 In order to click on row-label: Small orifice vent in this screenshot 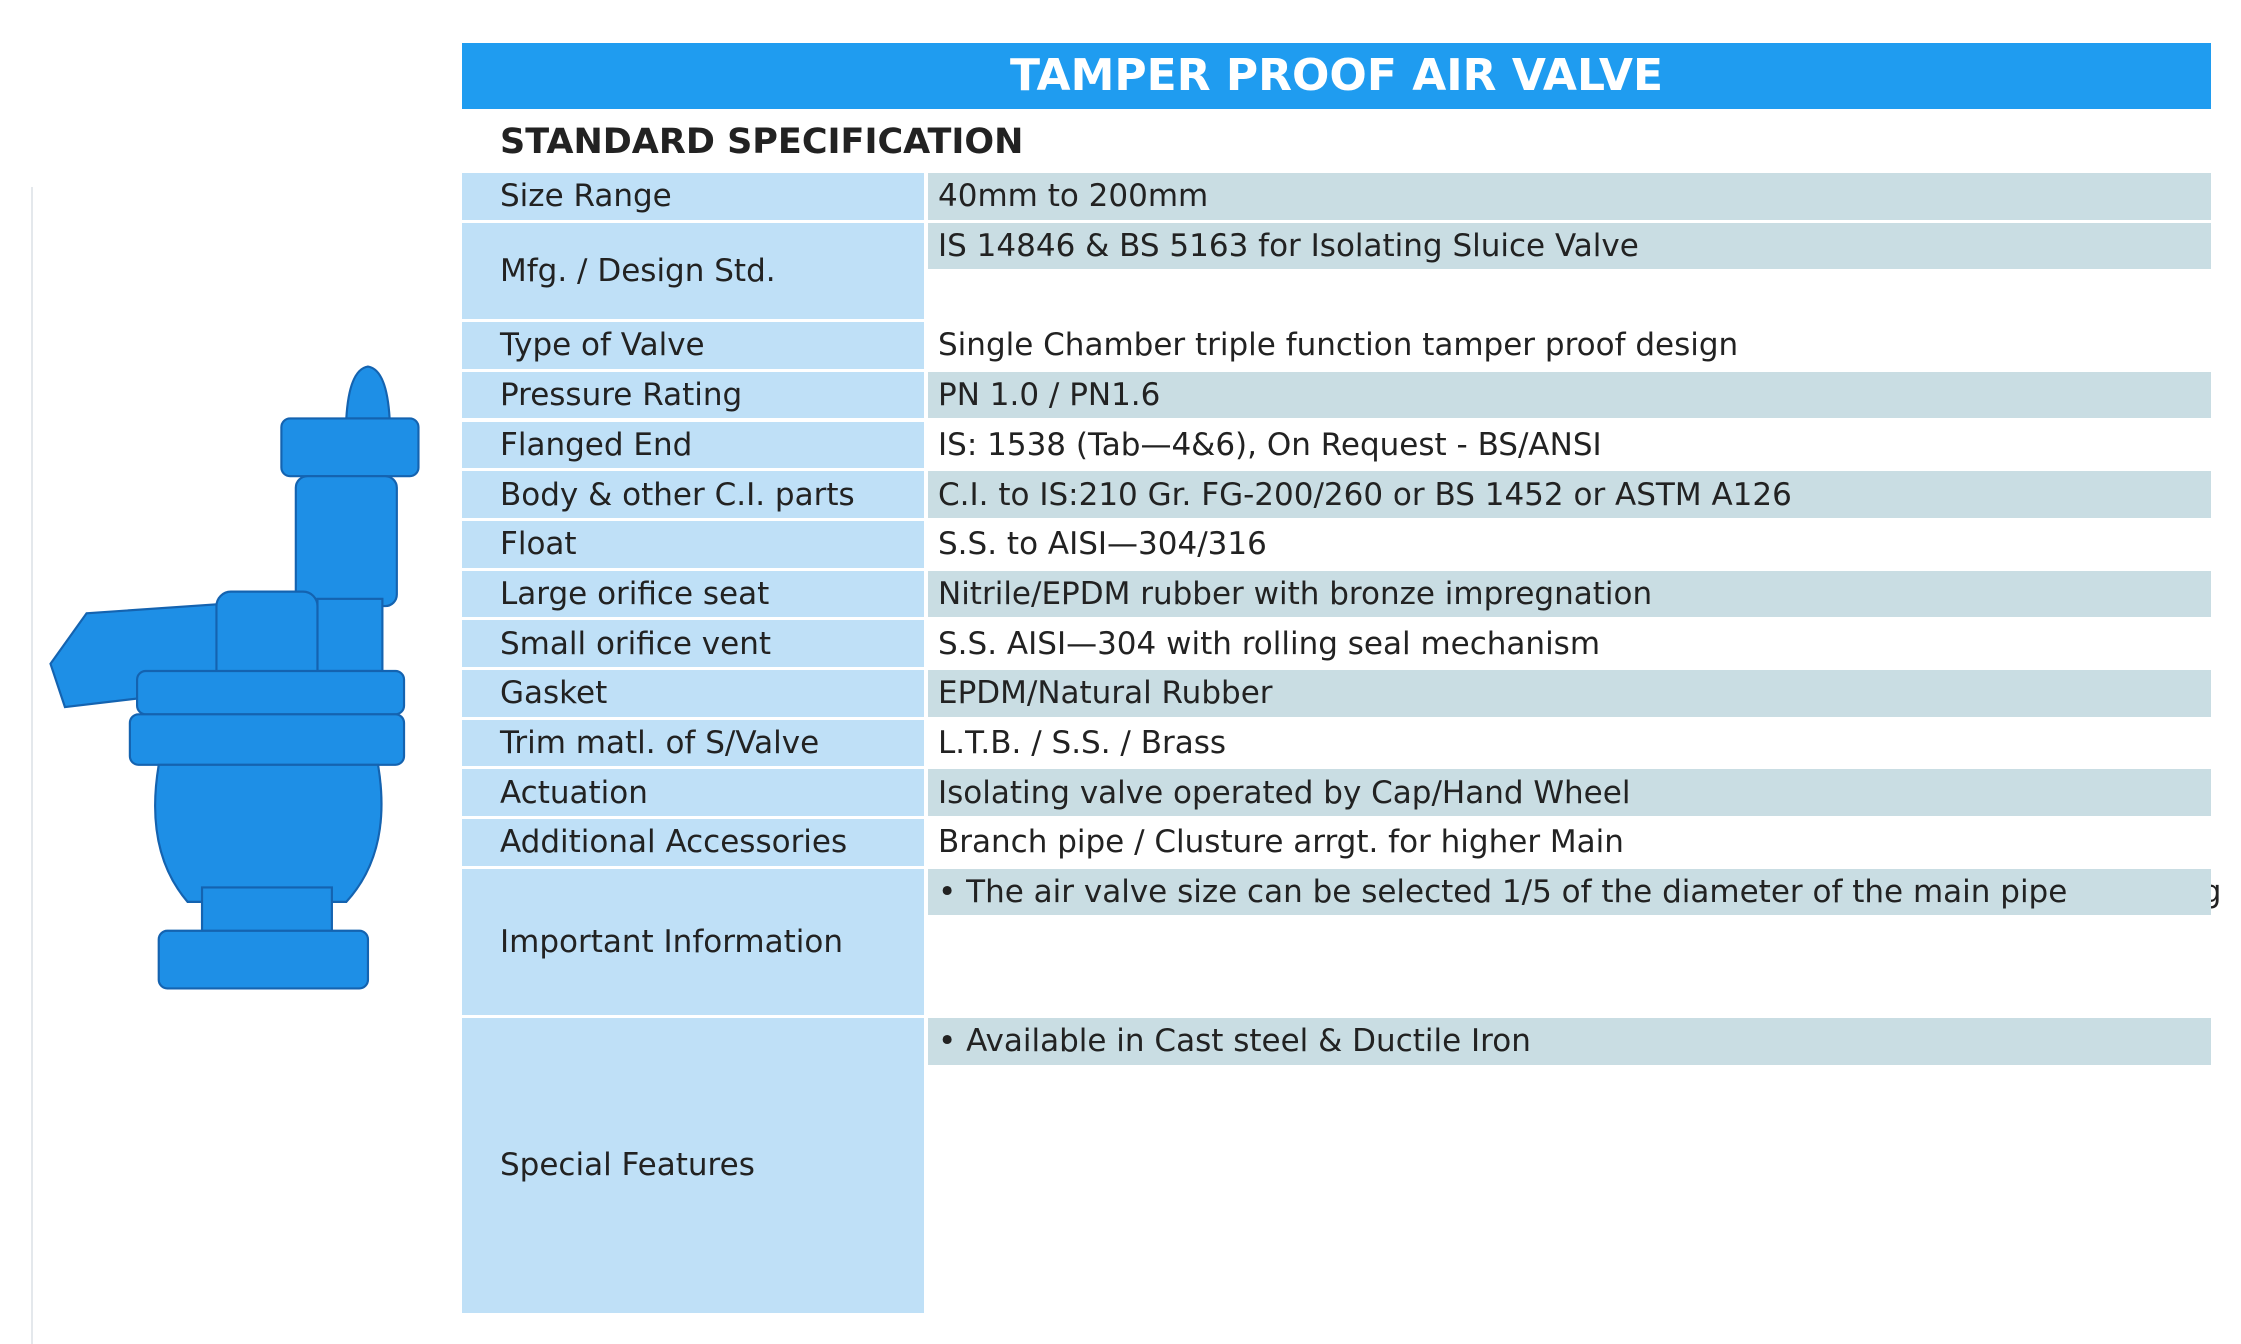, I will do `click(693, 643)`.